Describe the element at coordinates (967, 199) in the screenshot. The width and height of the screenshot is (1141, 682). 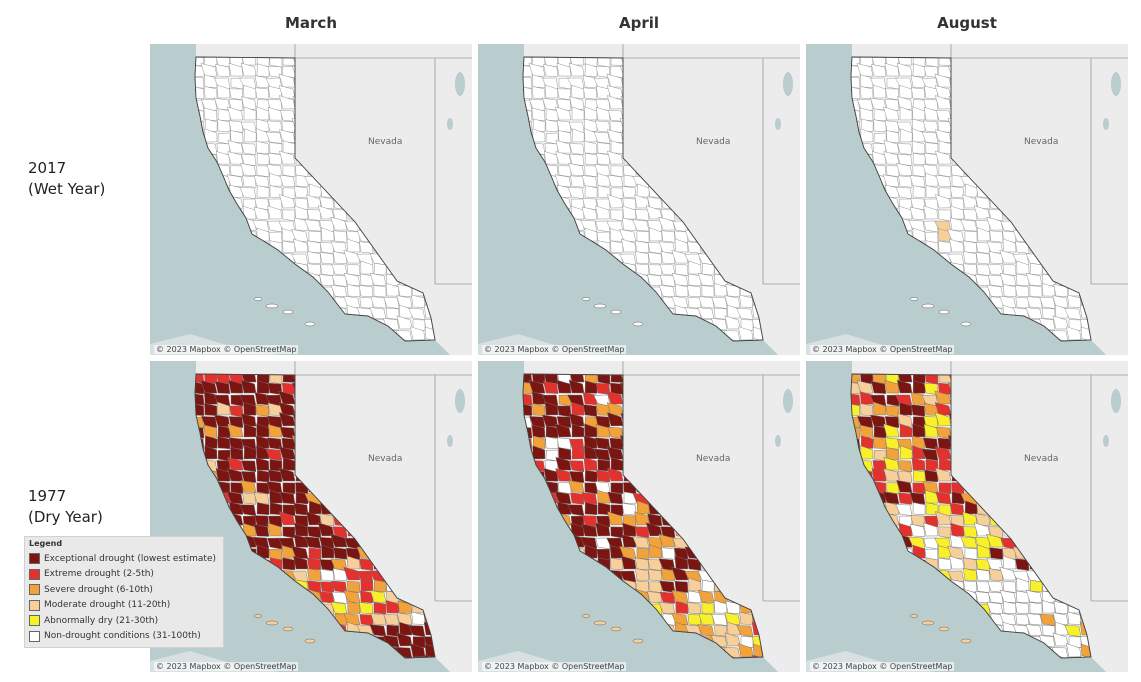
I see `map-2017-august: Nevada © 2023 Mapbox © OpenStreetMap` at that location.